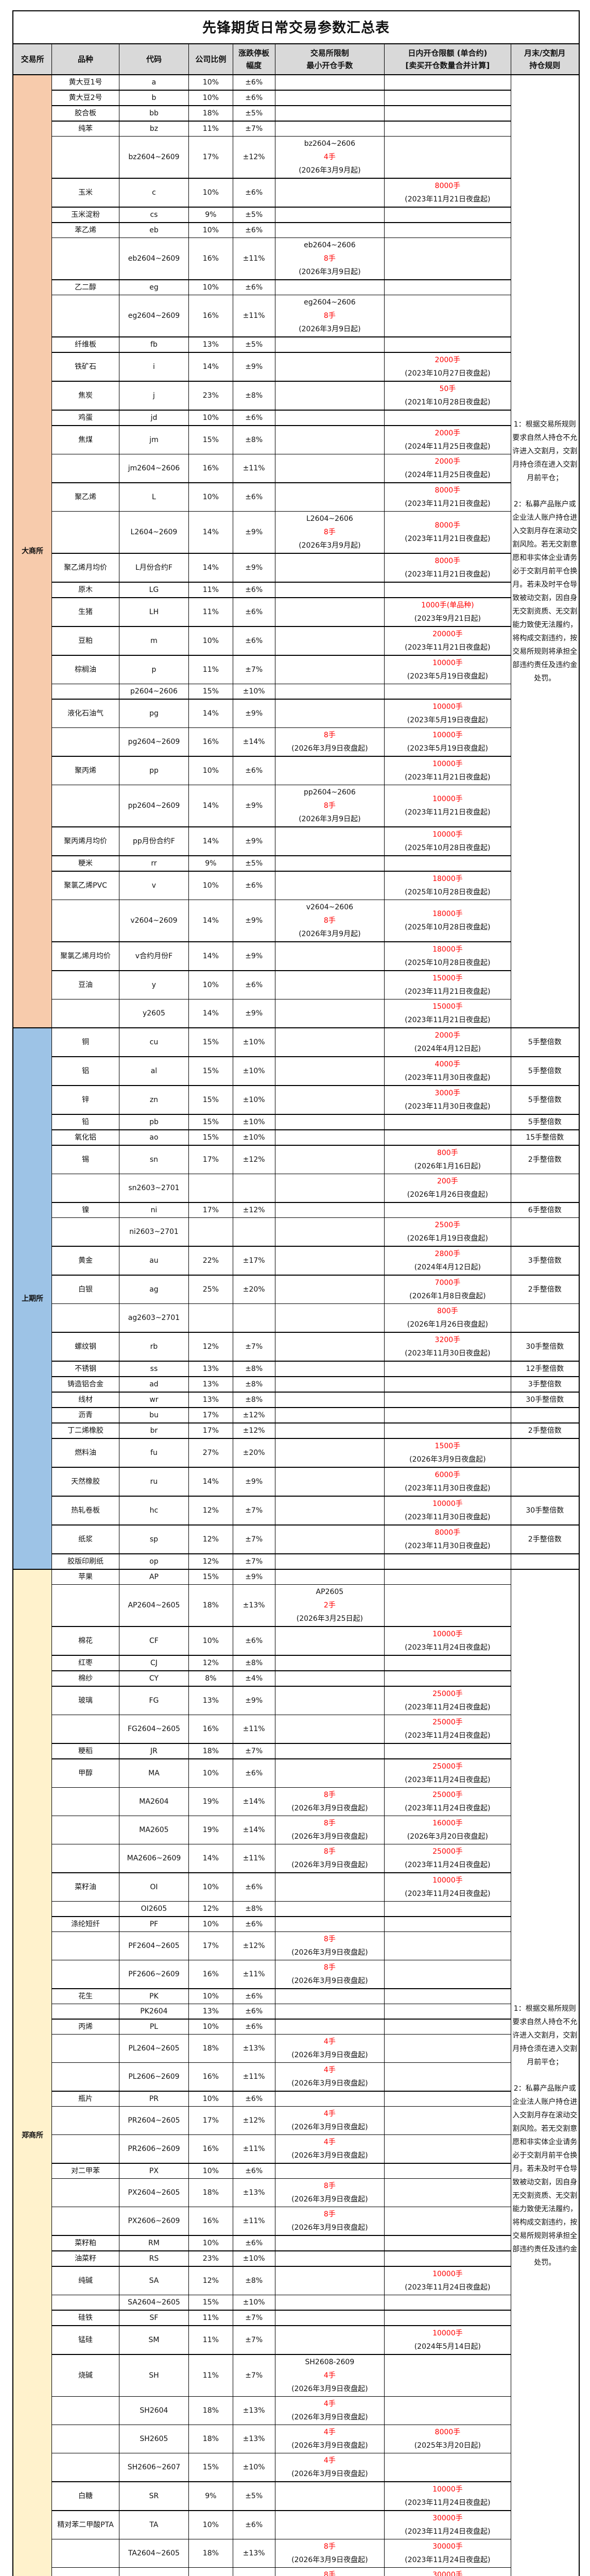 This screenshot has height=2576, width=590. Describe the element at coordinates (153, 1539) in the screenshot. I see `code-cell: sp` at that location.